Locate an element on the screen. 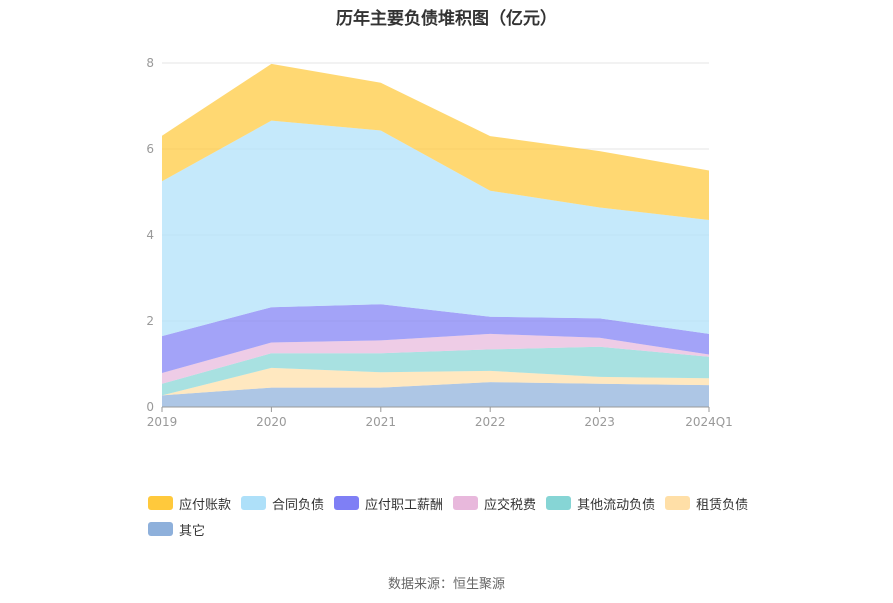  legend-item: 应付职工薪酬 is located at coordinates (389, 503).